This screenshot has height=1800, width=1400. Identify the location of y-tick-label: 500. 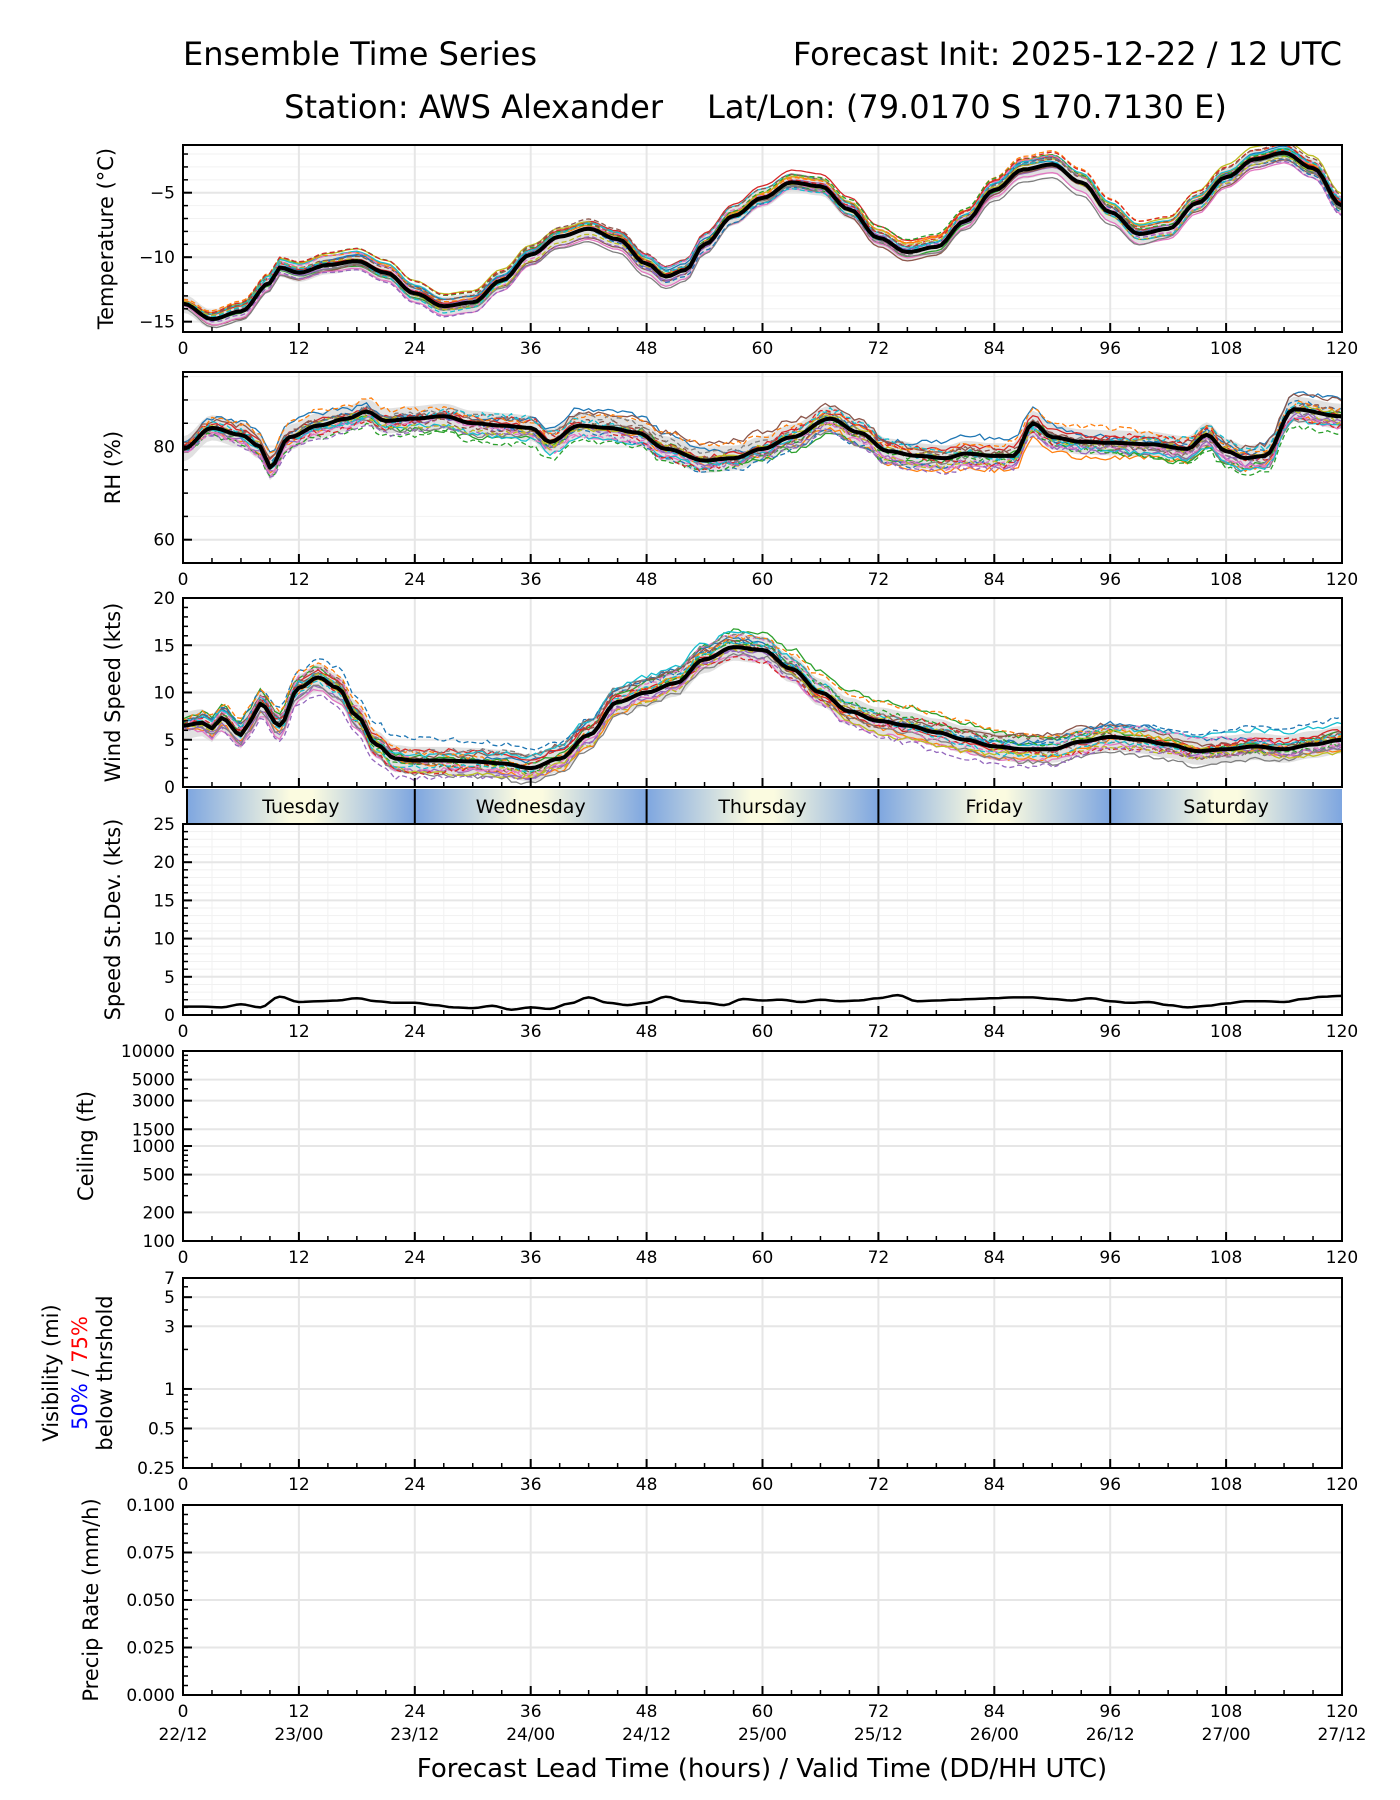
(159, 1176).